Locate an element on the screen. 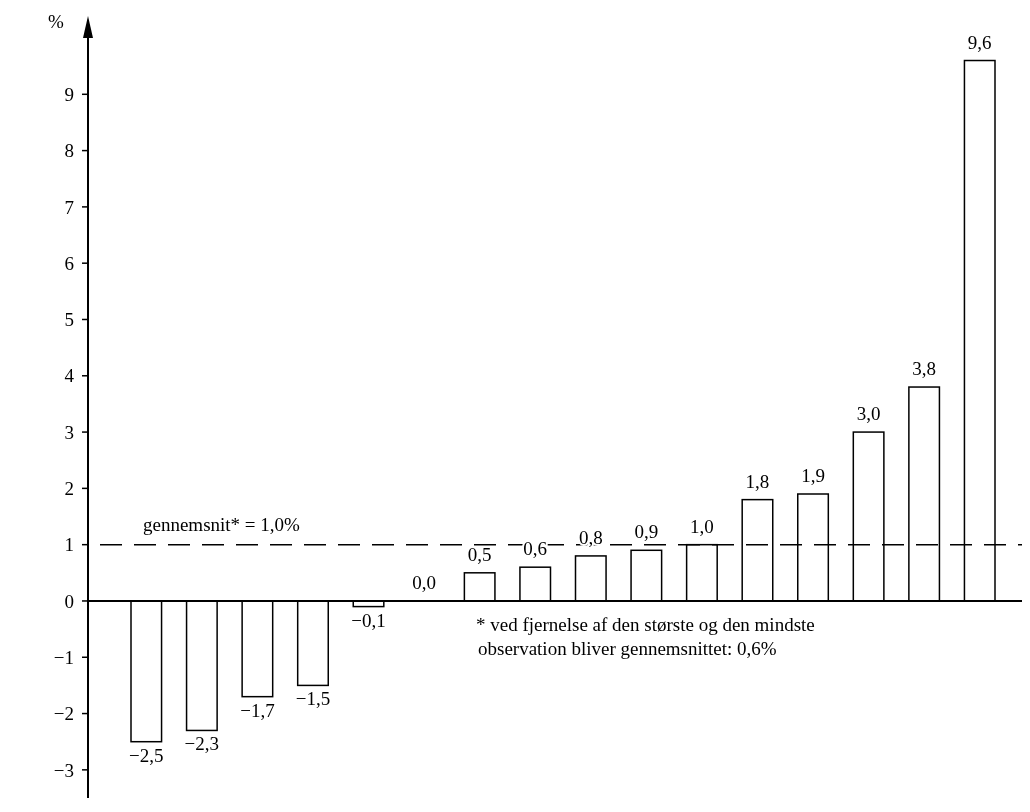  y-tick-label: 8 is located at coordinates (69, 151).